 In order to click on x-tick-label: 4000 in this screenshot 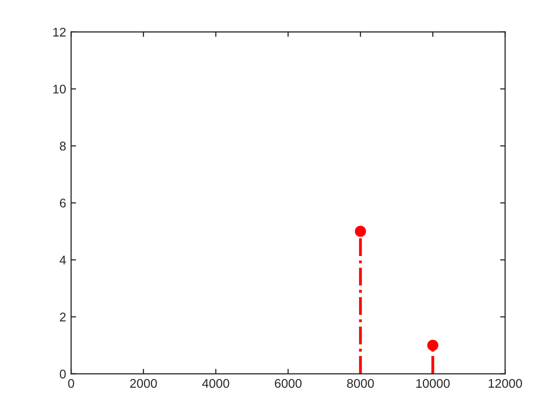, I will do `click(216, 383)`.